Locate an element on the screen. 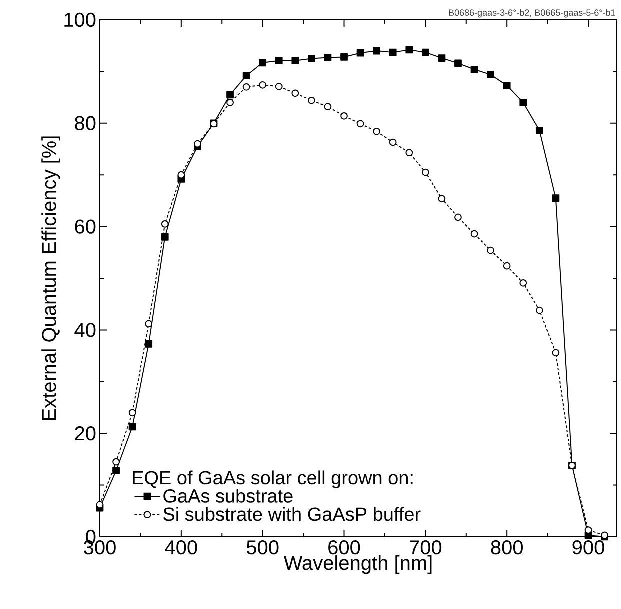 The height and width of the screenshot is (609, 621). y-tick-label: 80 is located at coordinates (85, 123).